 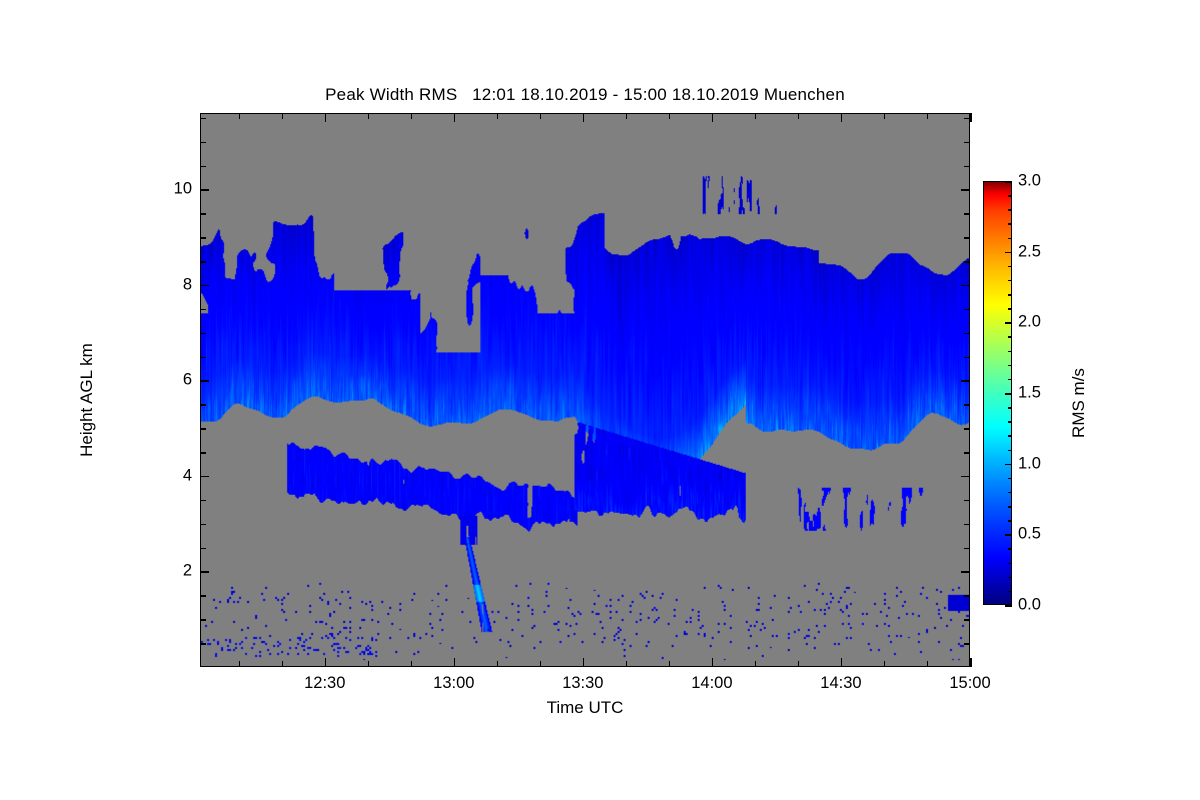 I want to click on y-axis-tick-labels: 2 4 6 8 10, so click(x=156, y=400).